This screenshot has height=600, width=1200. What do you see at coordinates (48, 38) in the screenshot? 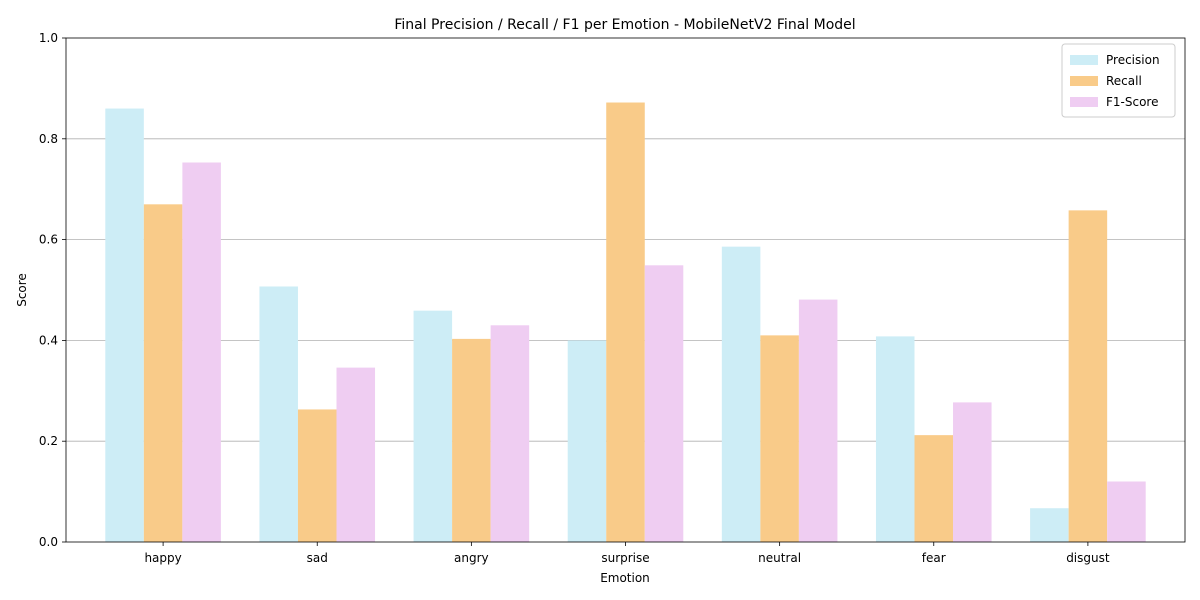
I see `y-tick-label: 1.0` at bounding box center [48, 38].